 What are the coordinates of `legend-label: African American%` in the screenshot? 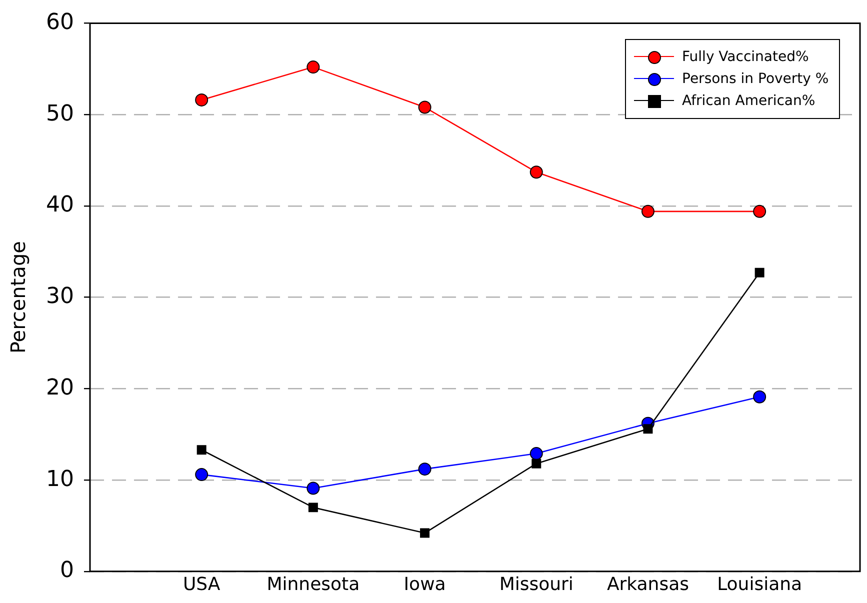 It's located at (749, 102).